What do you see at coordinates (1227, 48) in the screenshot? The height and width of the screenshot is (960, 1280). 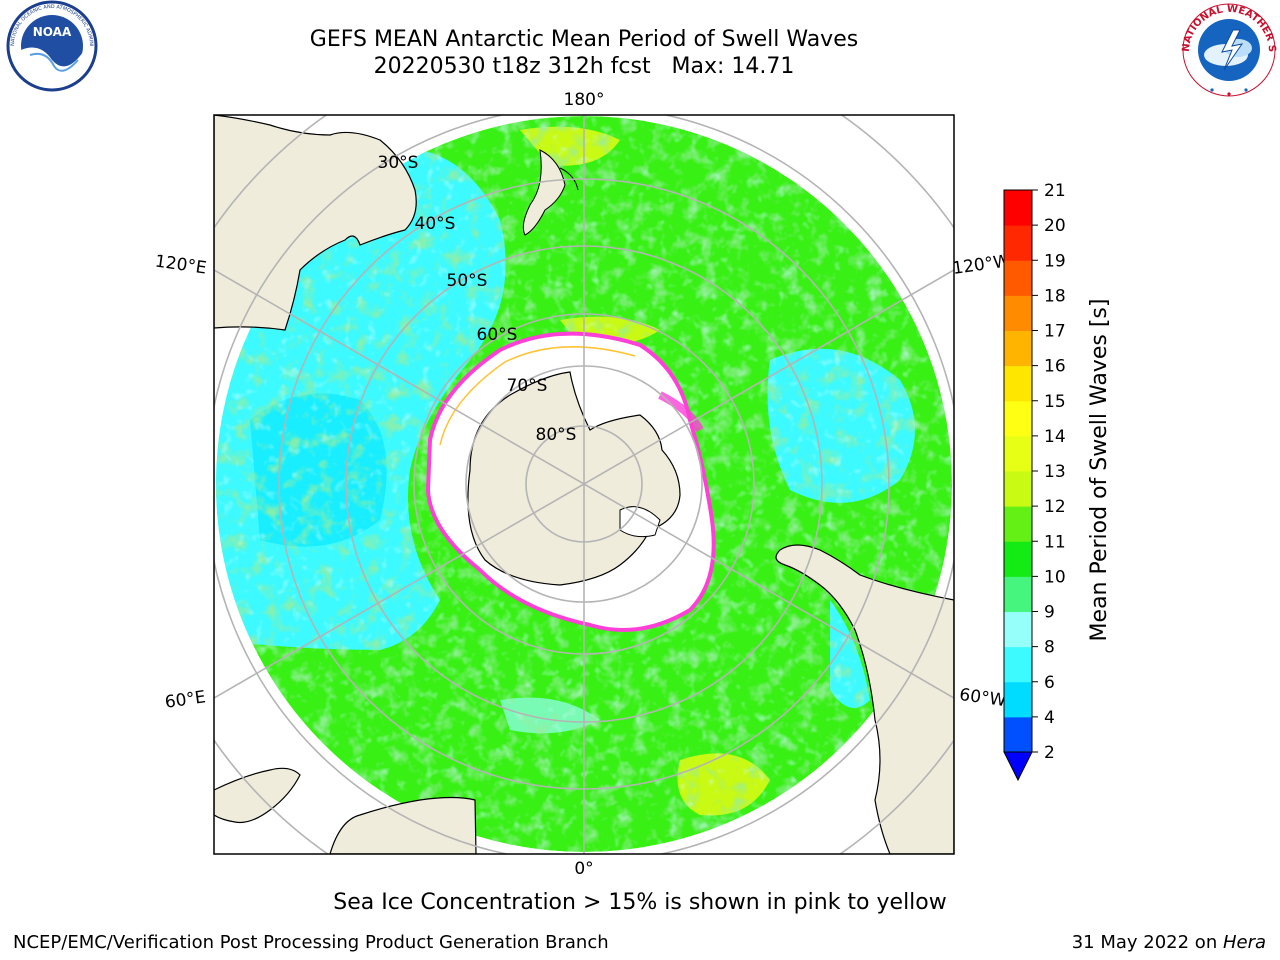 I see `nws-logo: NATIONAL WEATHER SERVICE` at bounding box center [1227, 48].